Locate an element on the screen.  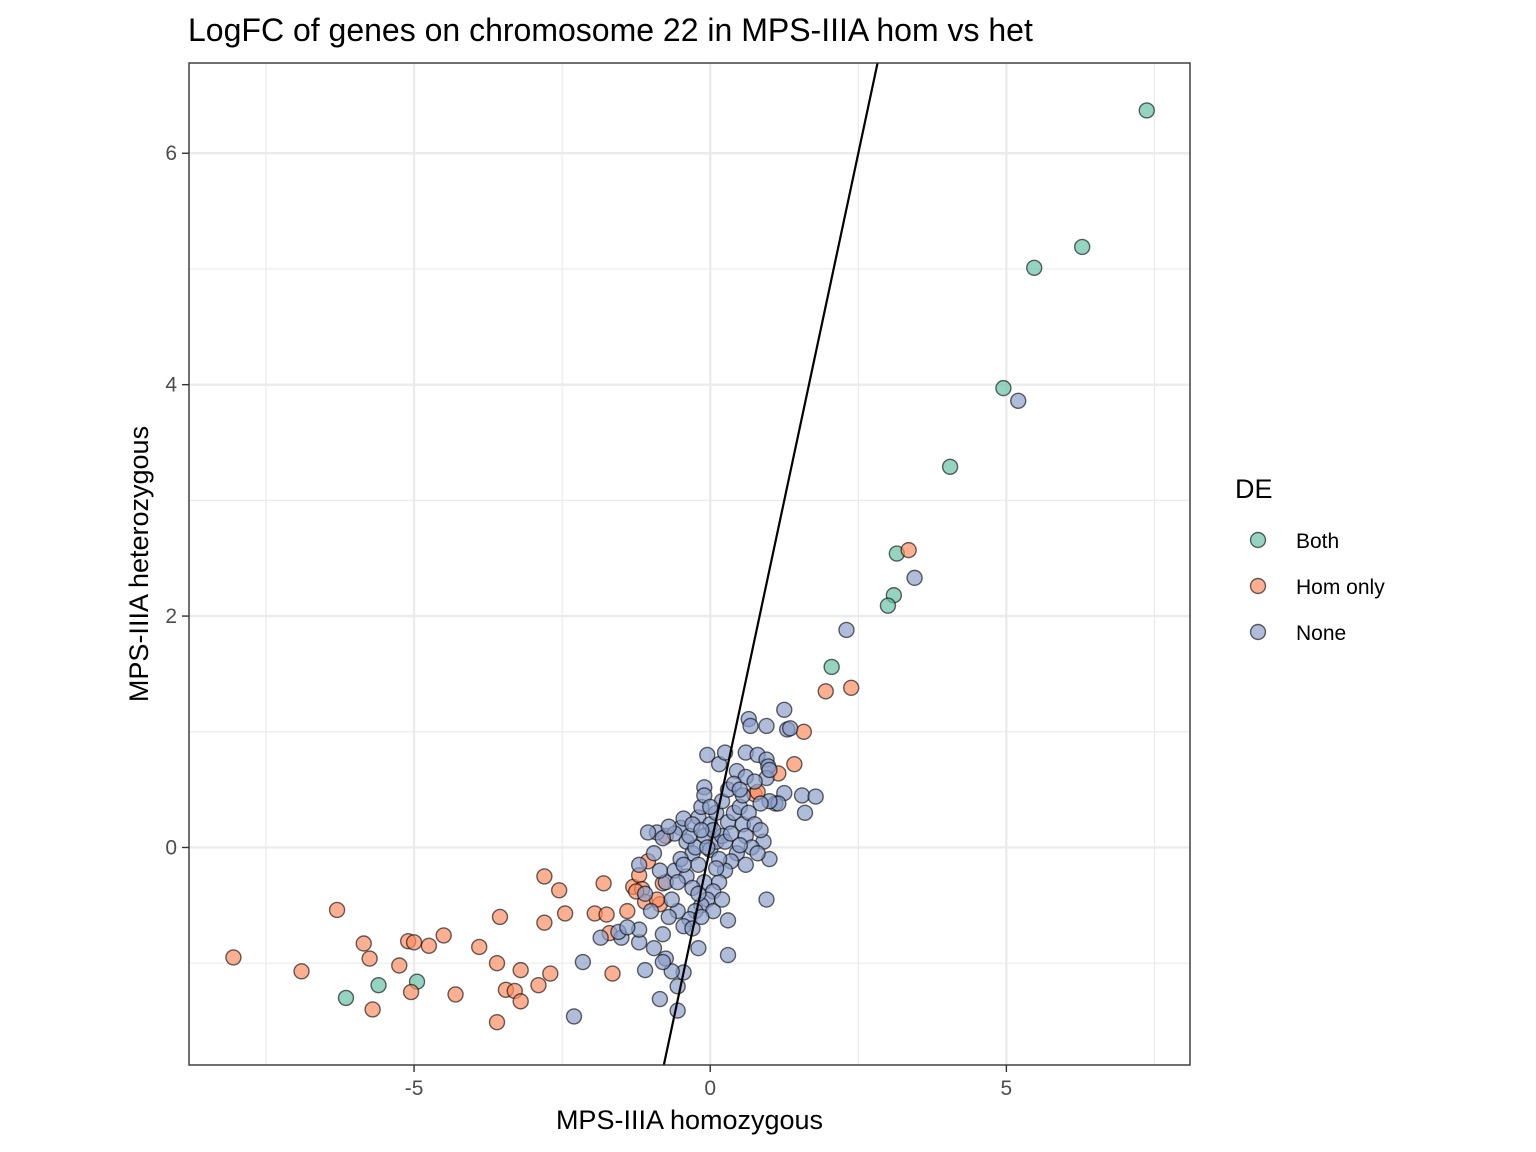
x-tick-label: 0 is located at coordinates (710, 1088).